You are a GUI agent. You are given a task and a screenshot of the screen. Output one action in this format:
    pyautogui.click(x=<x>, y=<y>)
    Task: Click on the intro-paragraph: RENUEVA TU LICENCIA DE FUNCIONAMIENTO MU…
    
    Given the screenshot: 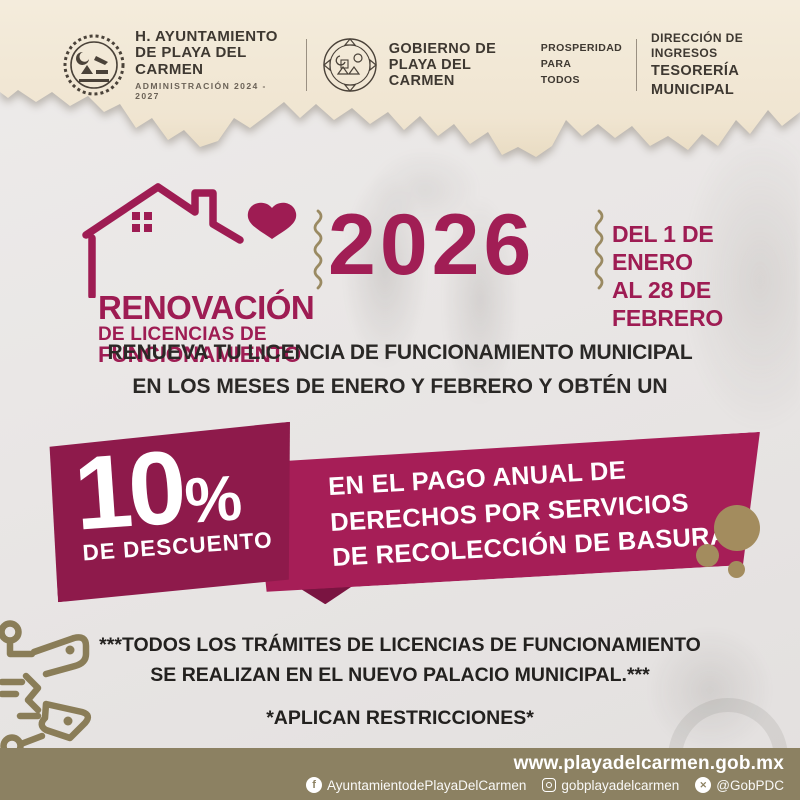 What is the action you would take?
    pyautogui.click(x=400, y=369)
    